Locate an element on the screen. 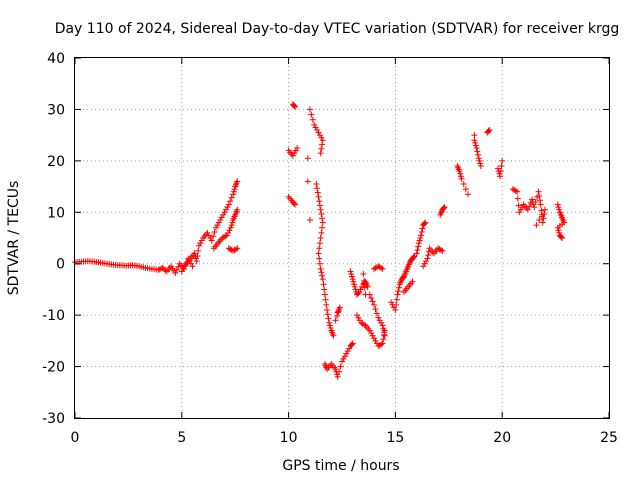  x-axis-title: GPS time / hours is located at coordinates (340, 466).